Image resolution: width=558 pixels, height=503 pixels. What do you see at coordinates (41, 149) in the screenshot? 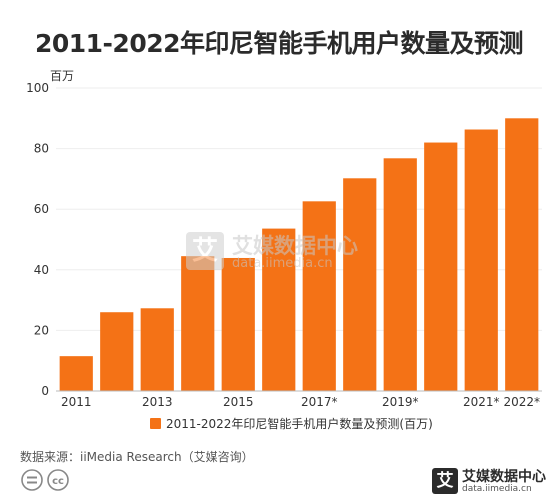
I see `y-tick-label: 80` at bounding box center [41, 149].